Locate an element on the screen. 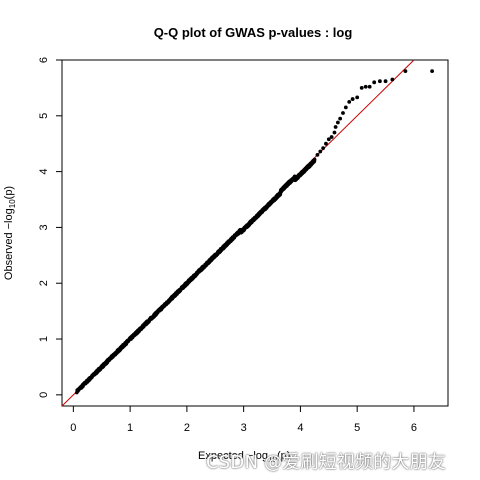 Image resolution: width=480 pixels, height=480 pixels. x-axis-label-main: Expected −log is located at coordinates (233, 456).